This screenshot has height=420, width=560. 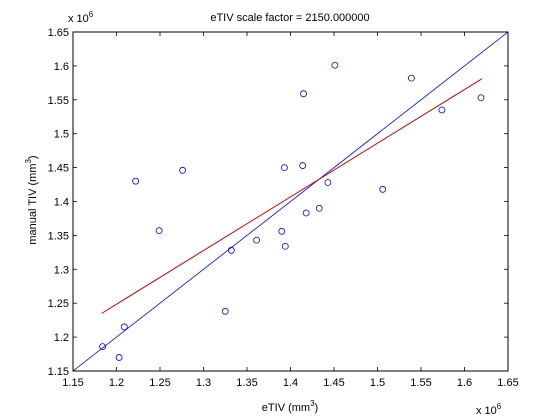 I want to click on y-axis-label: manual TIV (mm3), so click(x=31, y=199).